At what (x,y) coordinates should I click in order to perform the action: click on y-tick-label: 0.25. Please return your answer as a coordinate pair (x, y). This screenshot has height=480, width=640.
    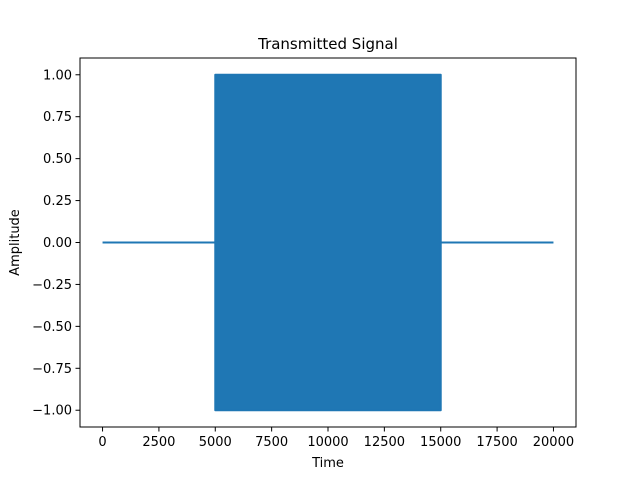
    Looking at the image, I should click on (57, 201).